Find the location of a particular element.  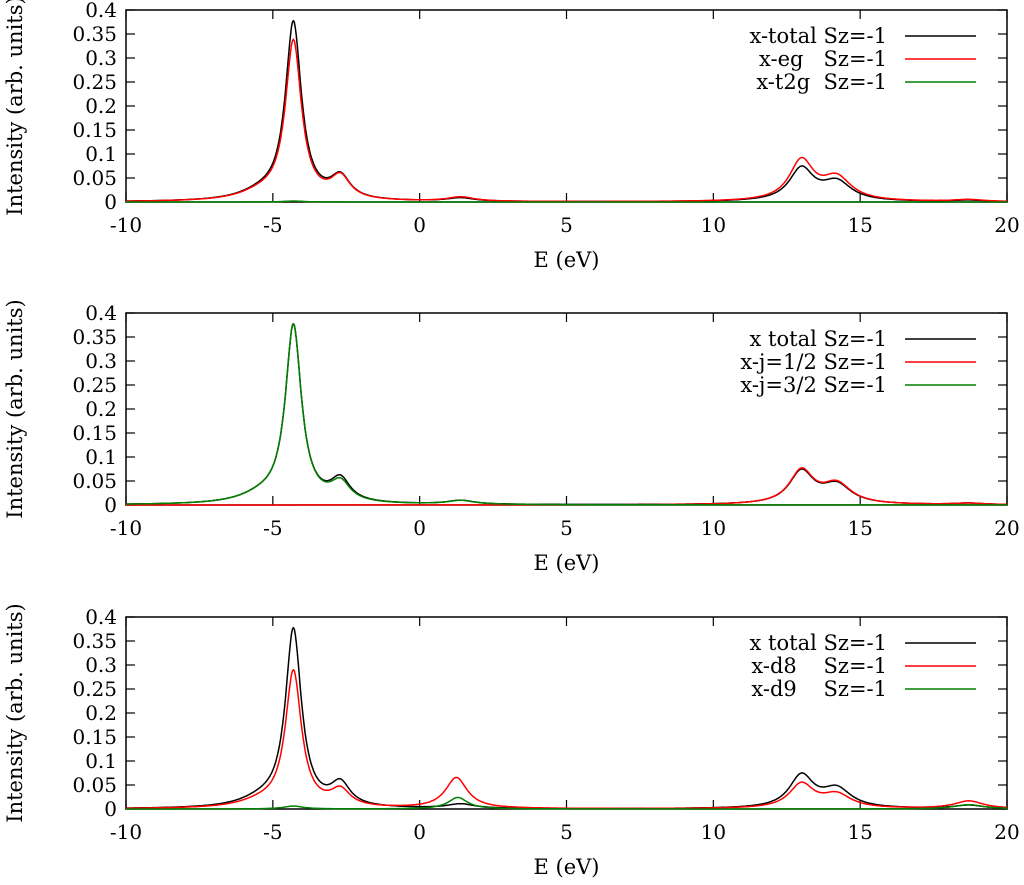

legend-label-3: x-t2g Sz=-1 is located at coordinates (821, 82).